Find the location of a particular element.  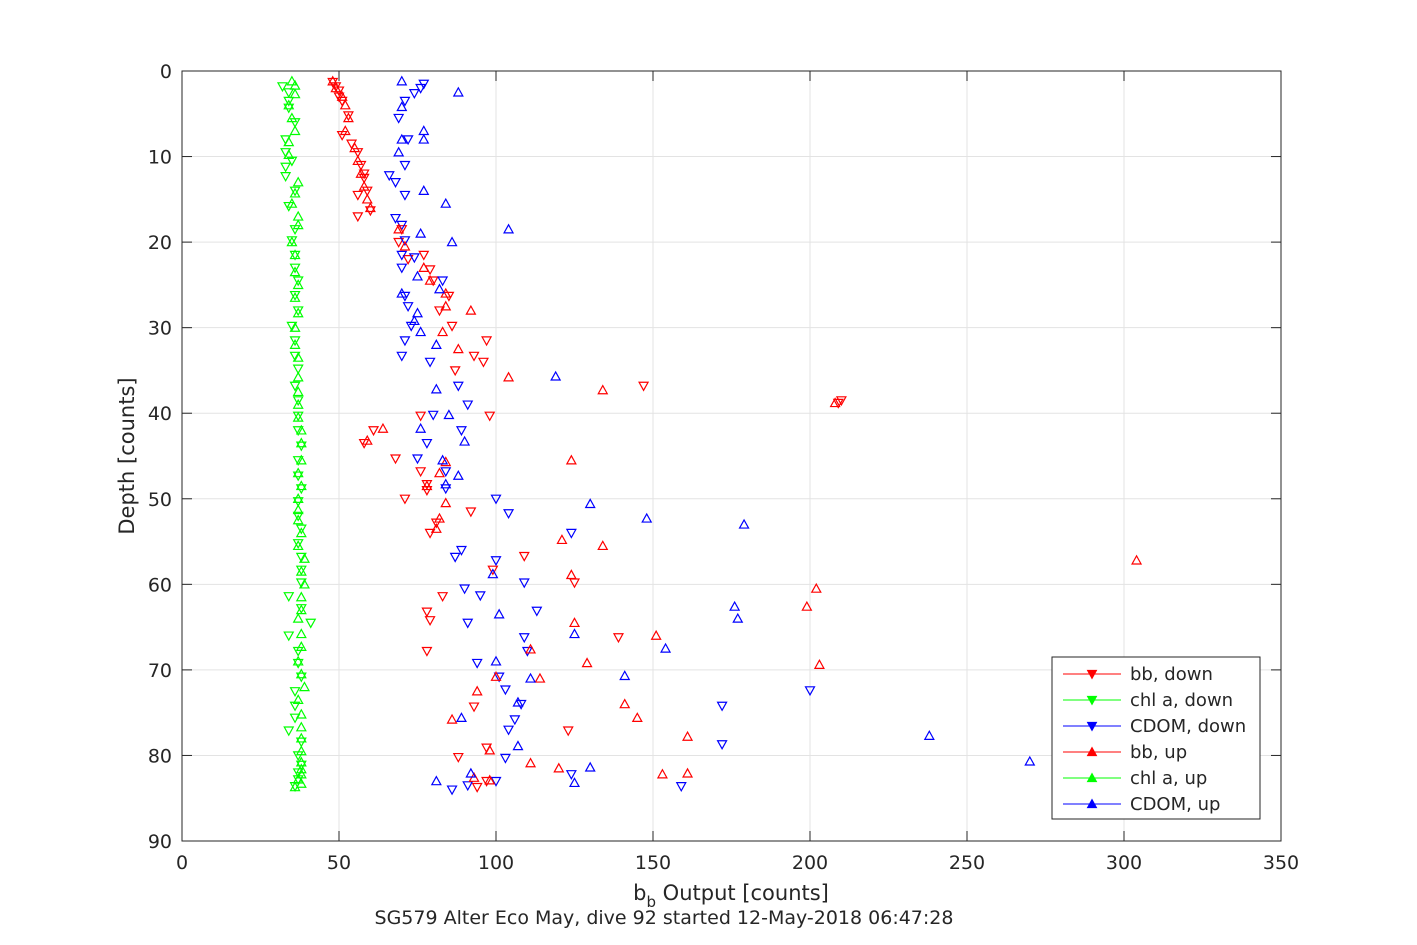

x-axis-title-main: b is located at coordinates (639, 893).